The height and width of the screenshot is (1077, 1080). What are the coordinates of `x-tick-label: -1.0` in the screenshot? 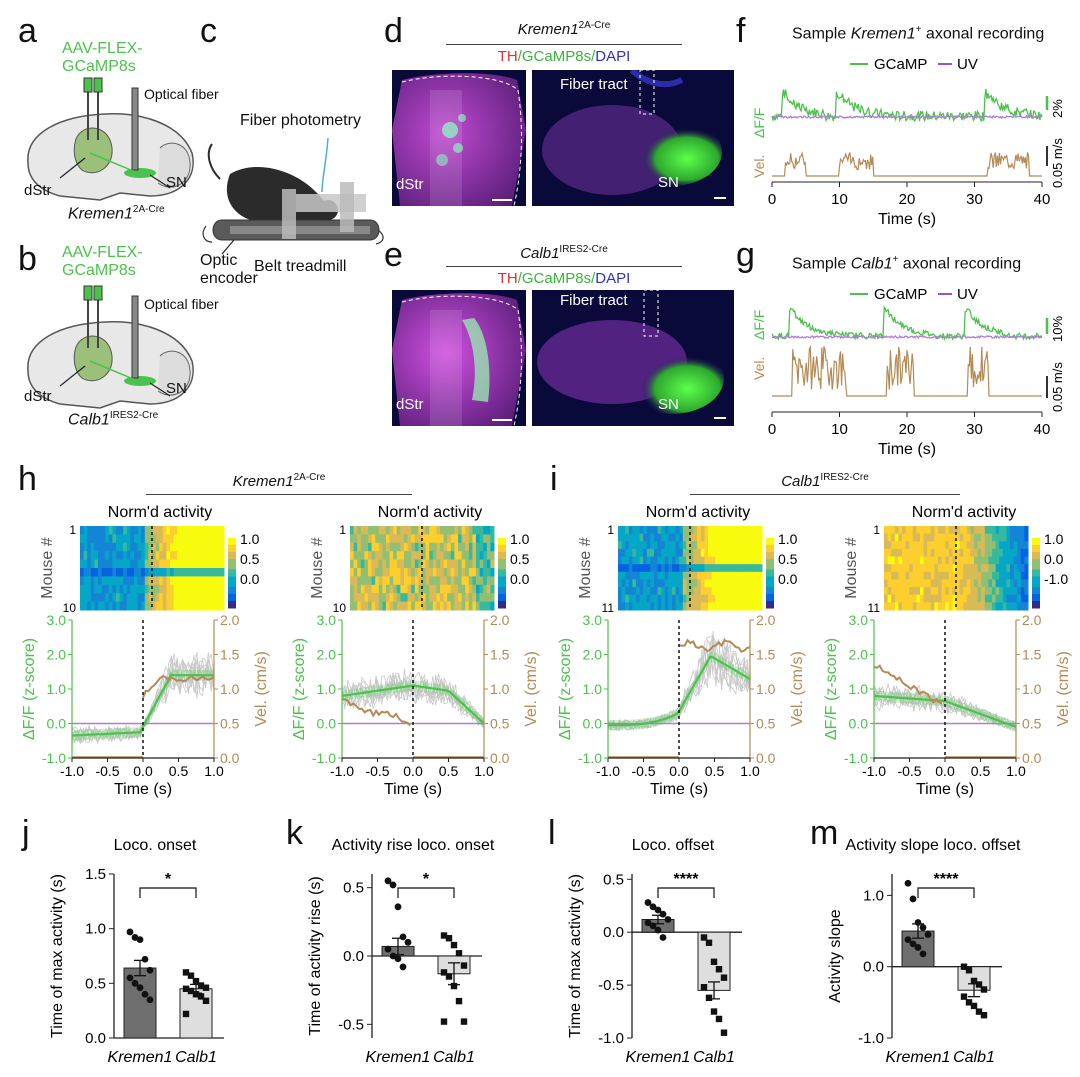 It's located at (874, 771).